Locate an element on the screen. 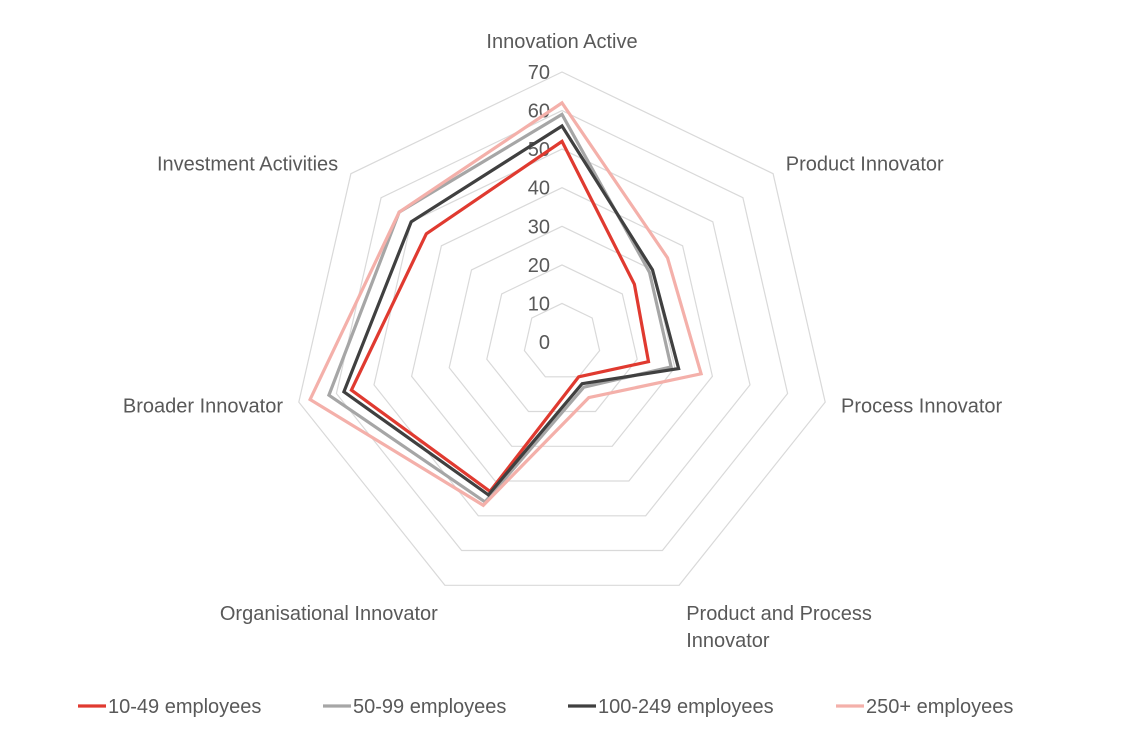 This screenshot has height=740, width=1124. category-label-line: Organisational Innovator is located at coordinates (329, 614).